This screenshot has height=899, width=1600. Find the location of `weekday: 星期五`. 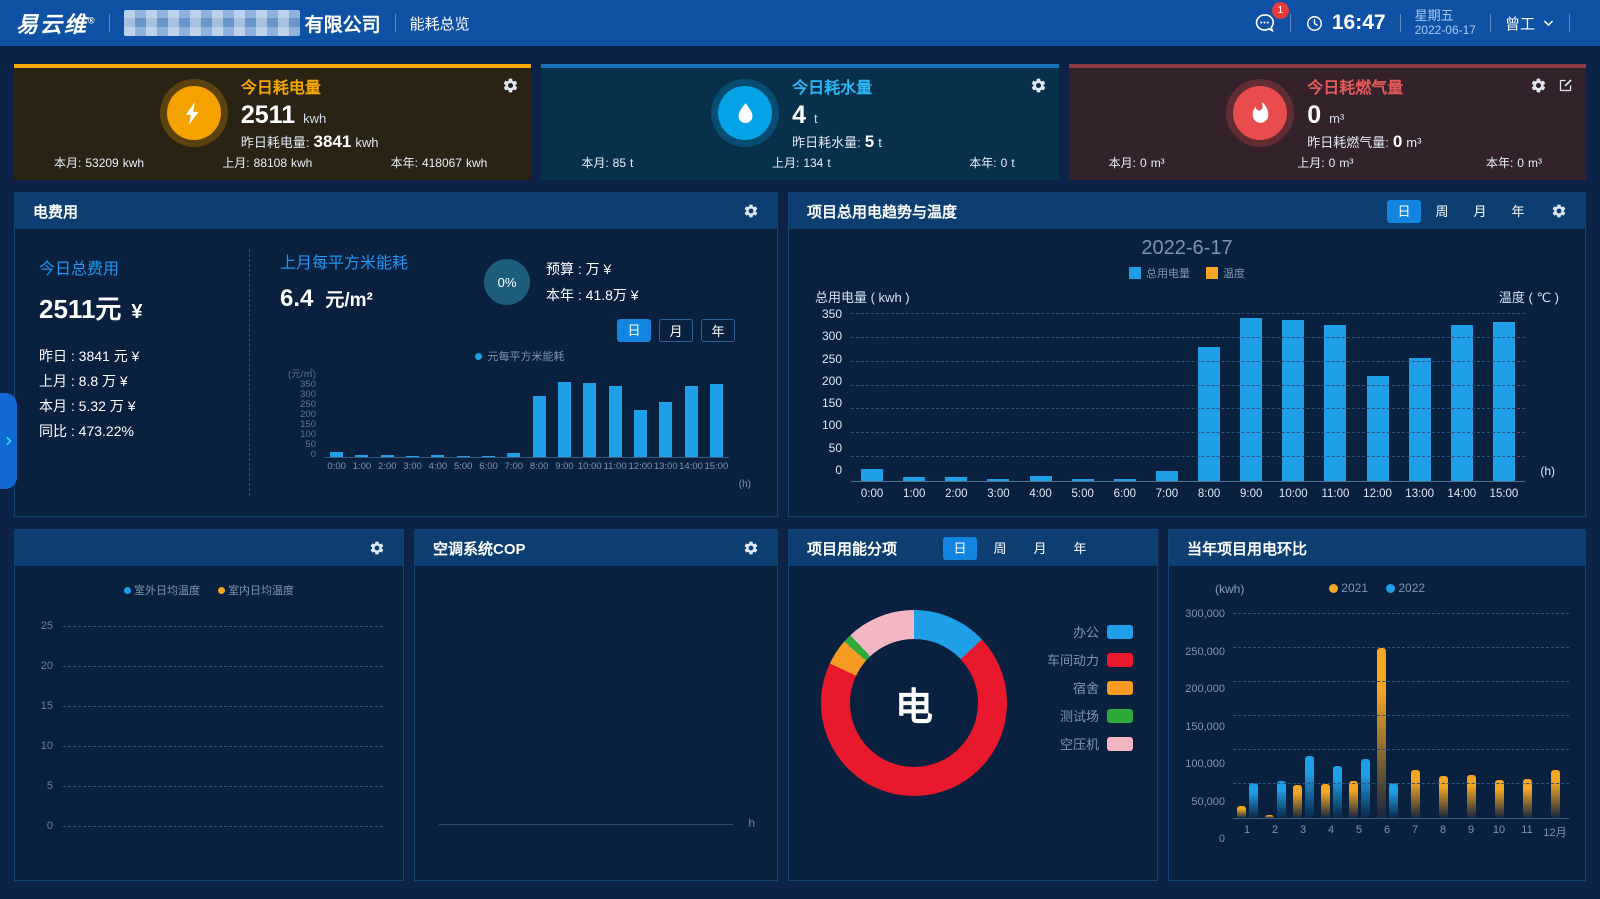

weekday: 星期五 is located at coordinates (1434, 15).